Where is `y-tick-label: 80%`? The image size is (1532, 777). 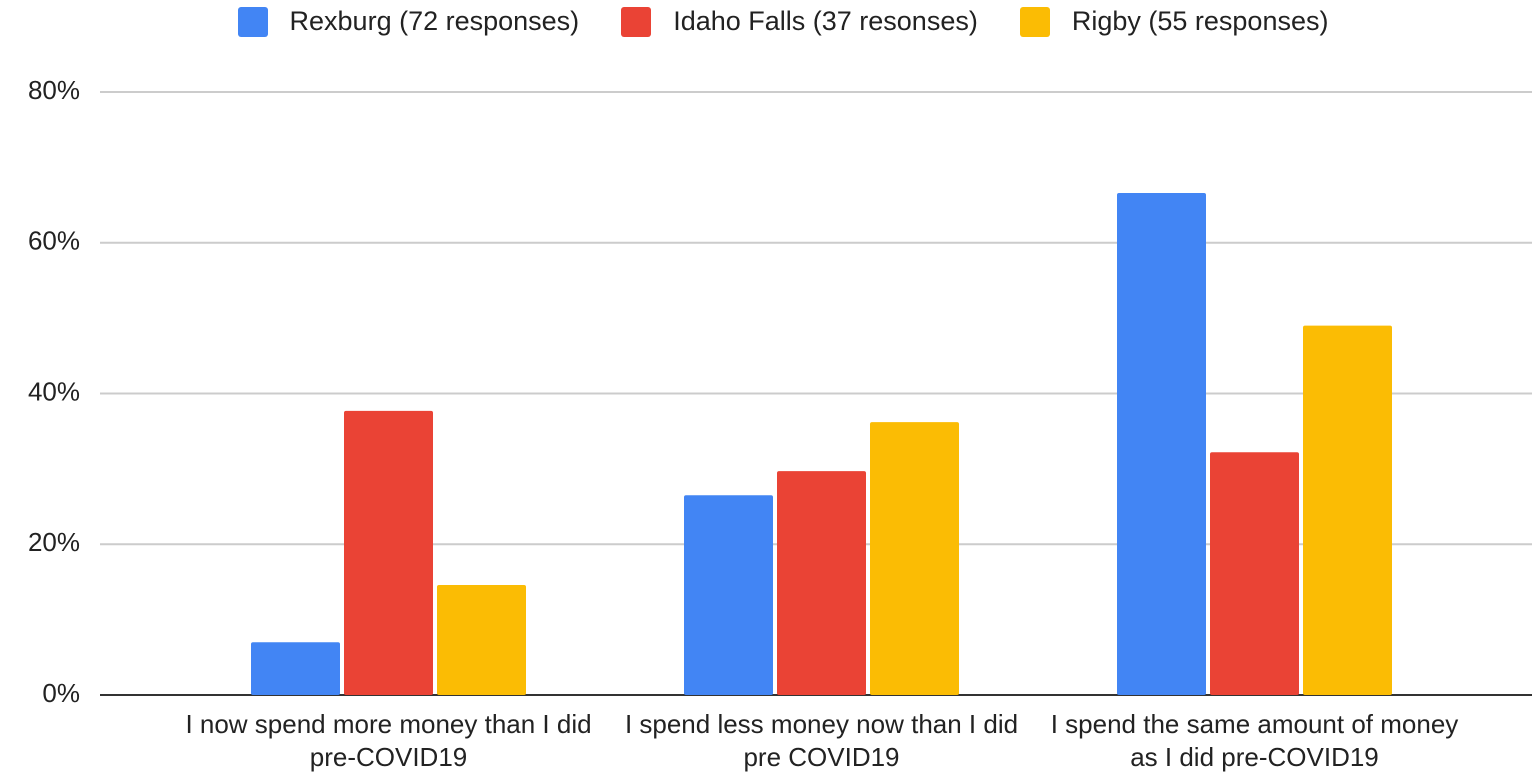
y-tick-label: 80% is located at coordinates (54, 90).